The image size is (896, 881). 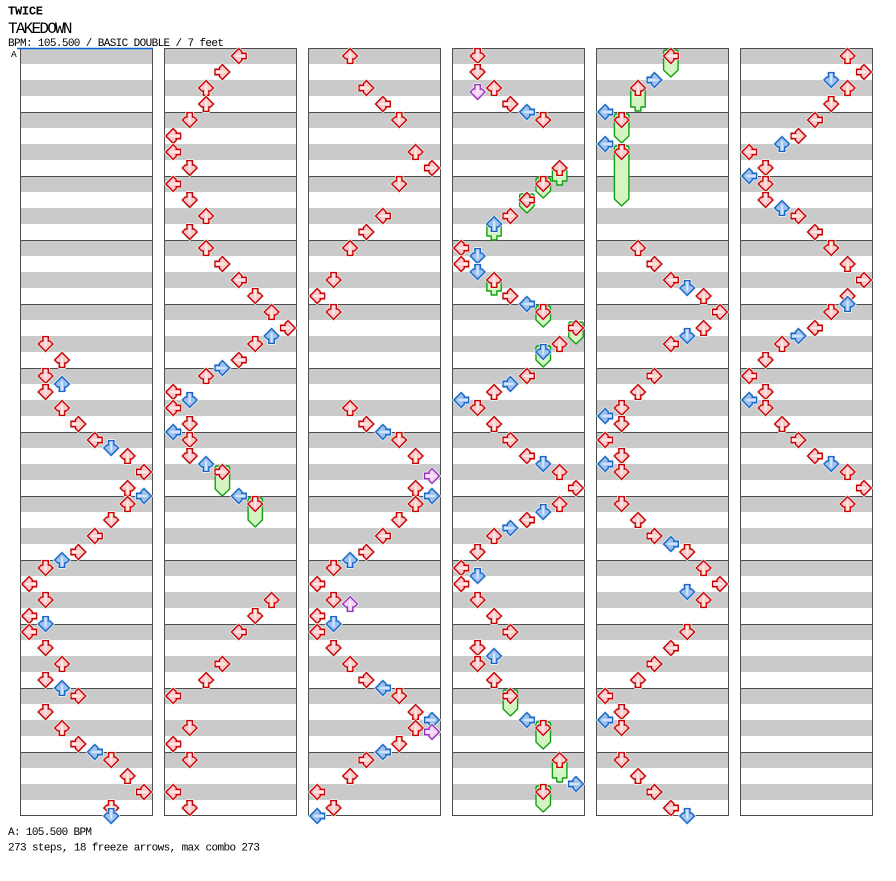 I want to click on svg-text:BPM: 105.500 / BASIC DOUBLE /: BPM: 105.500 / BASIC DOUBLE / 7 feet, so click(x=116, y=44).